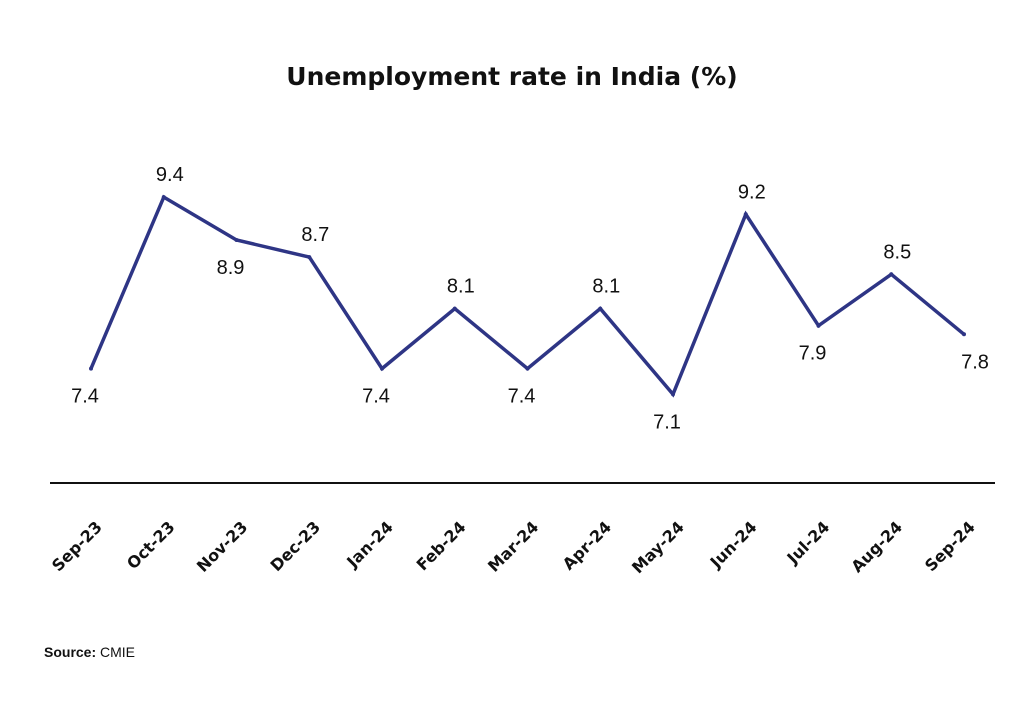  I want to click on chart-title: Unemployment rate in India (%), so click(512, 76).